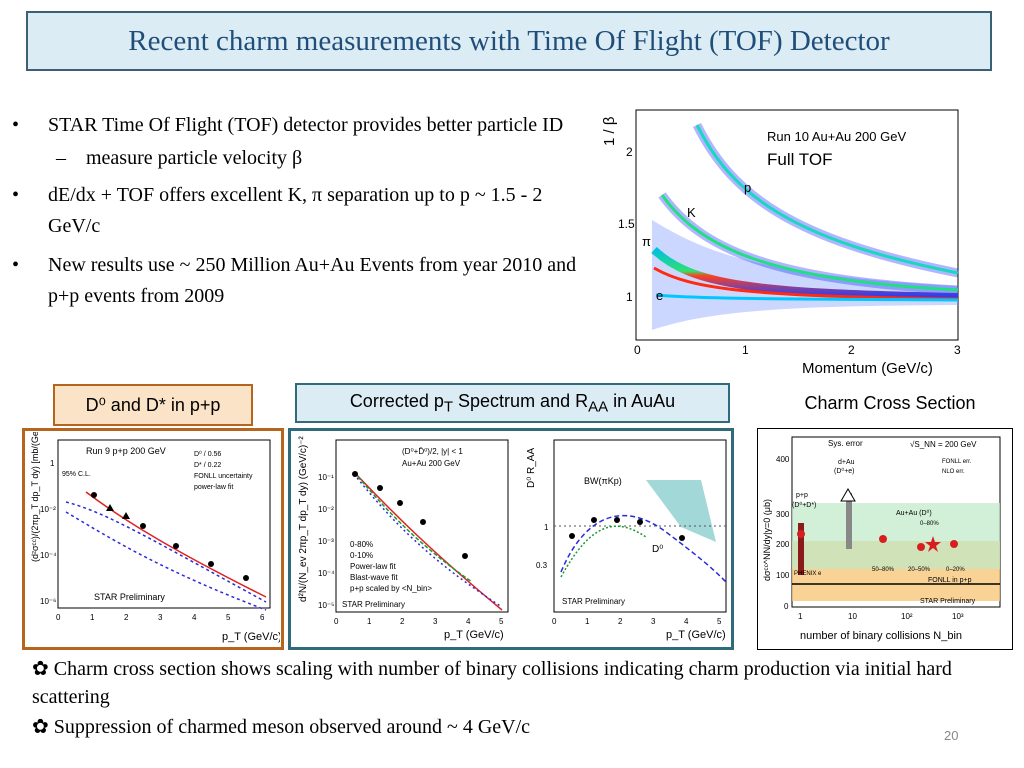 This screenshot has height=768, width=1024. I want to click on cross-ytick: 100, so click(783, 575).